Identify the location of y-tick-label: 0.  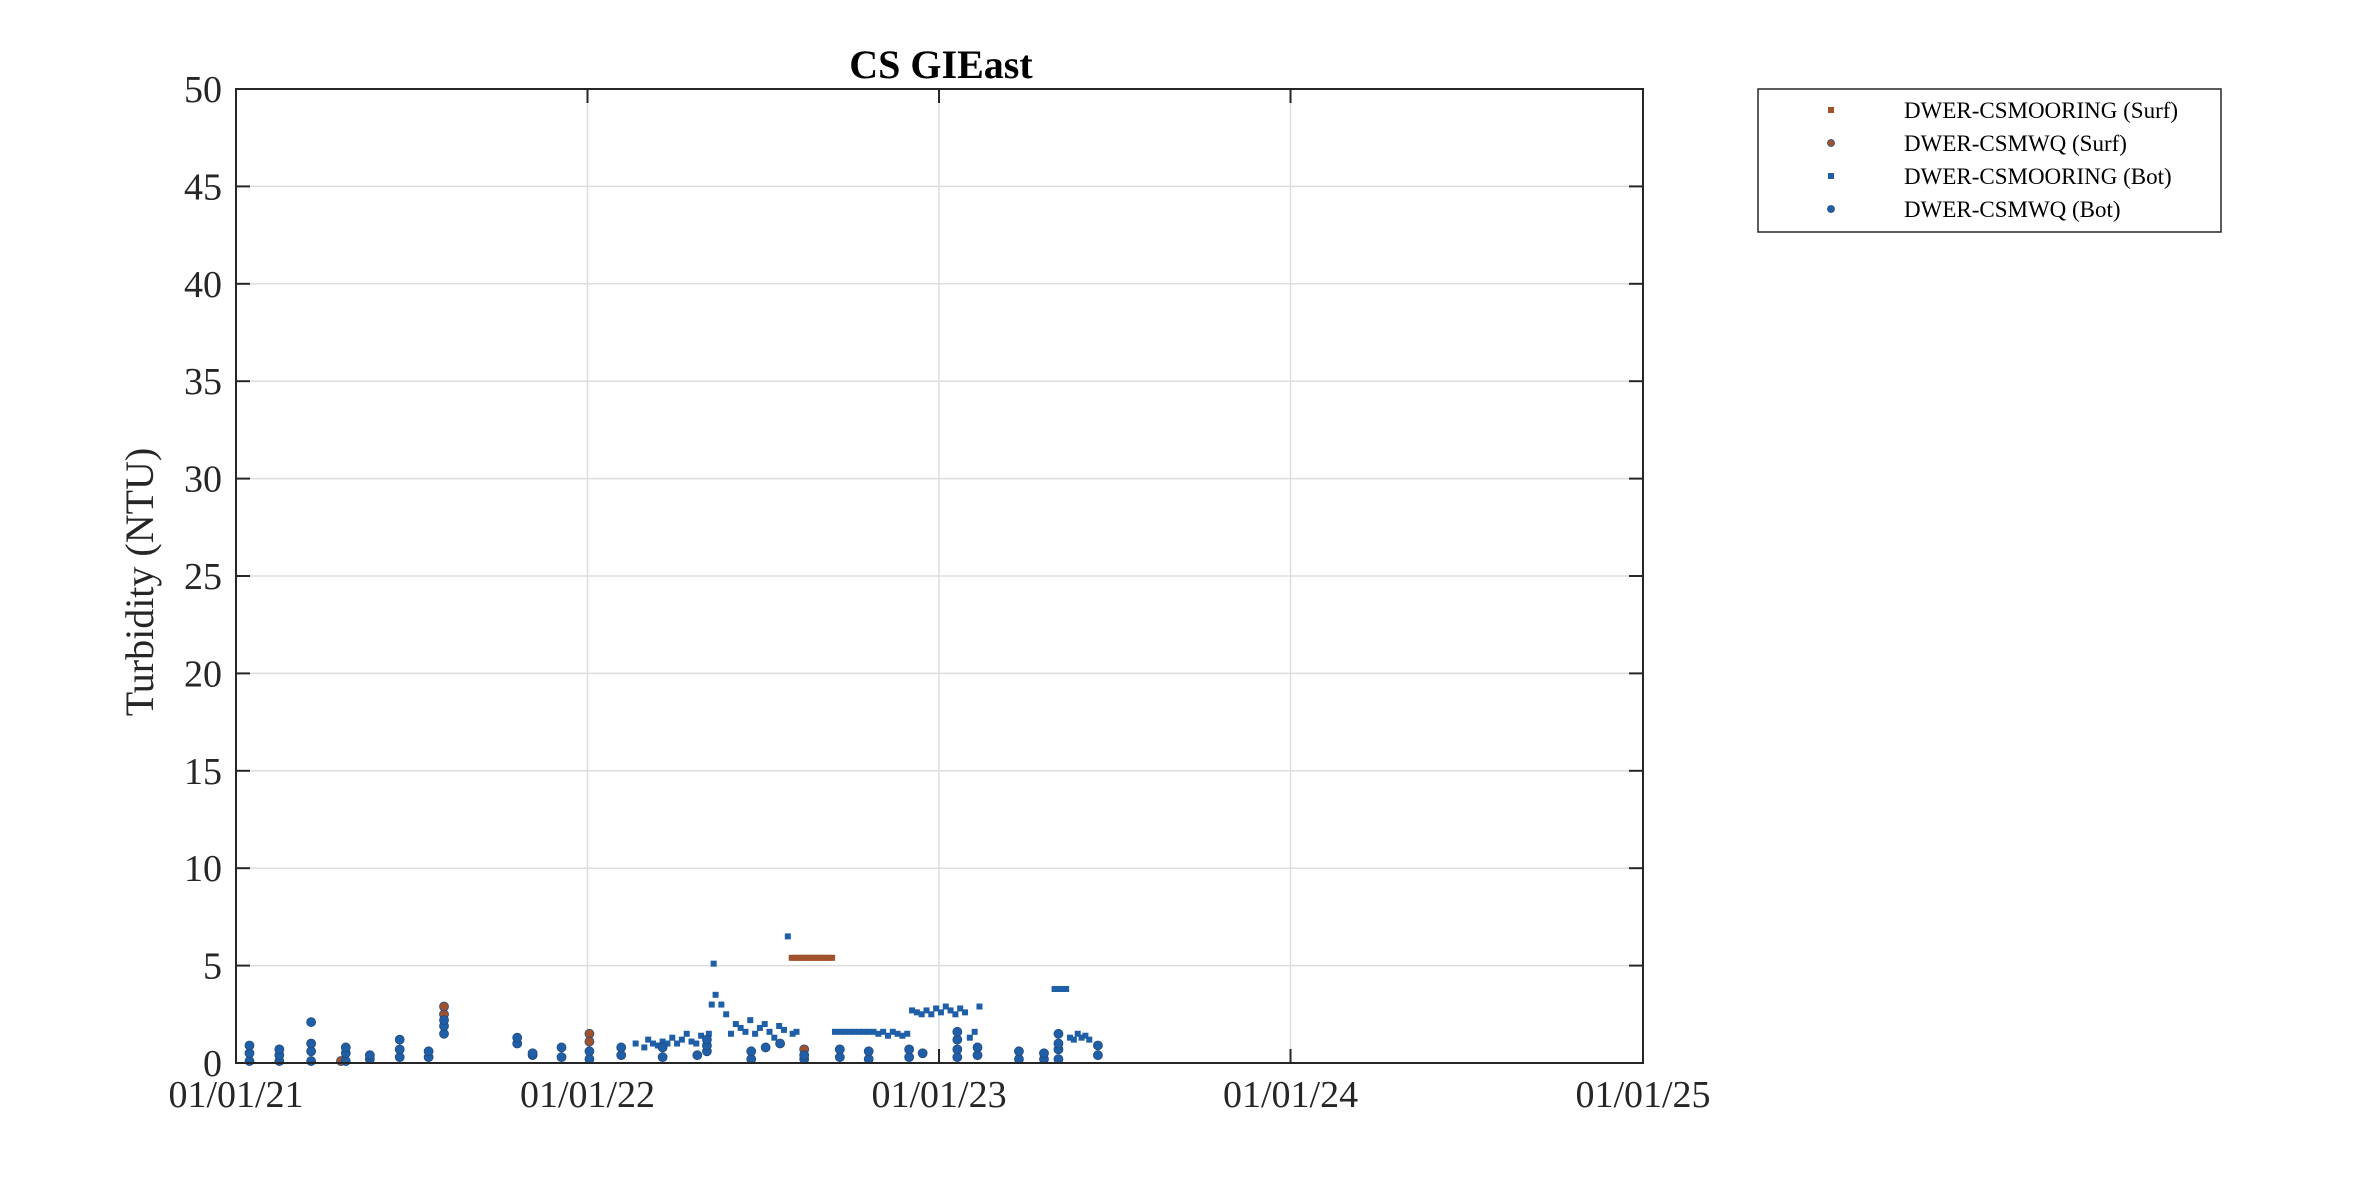
(212, 1064).